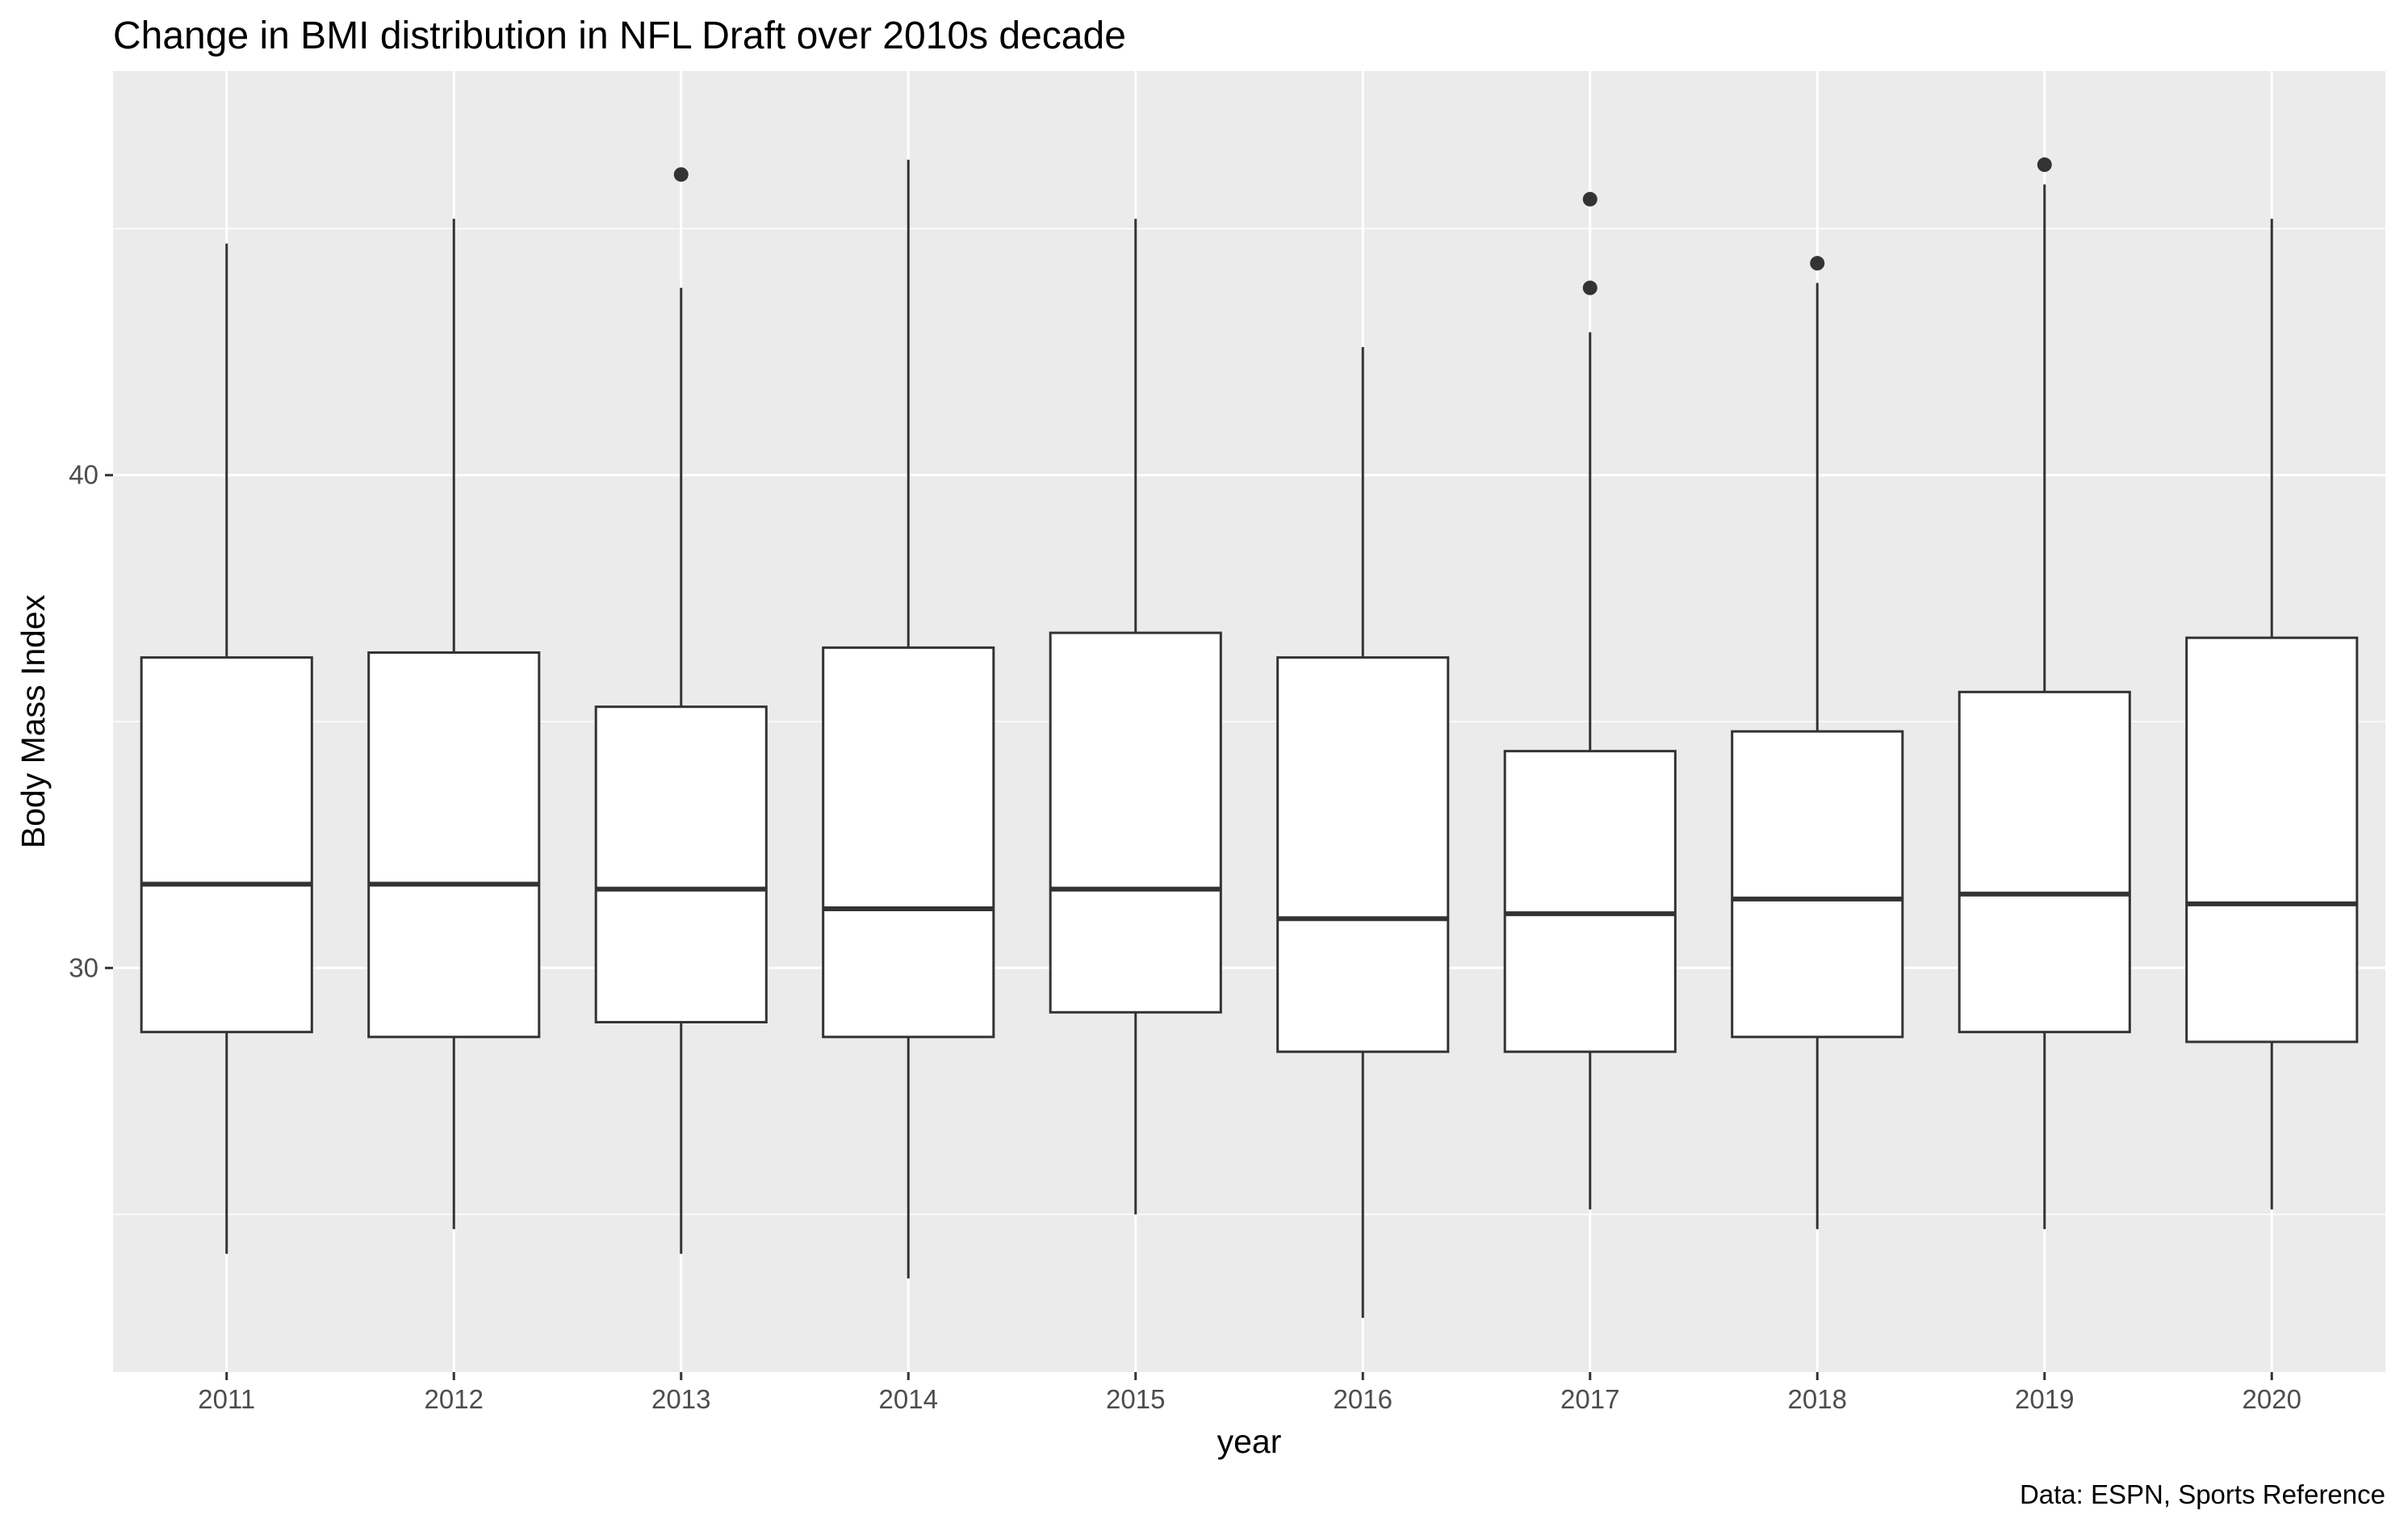 The width and height of the screenshot is (2408, 1523). I want to click on y-tick-label: 30, so click(84, 967).